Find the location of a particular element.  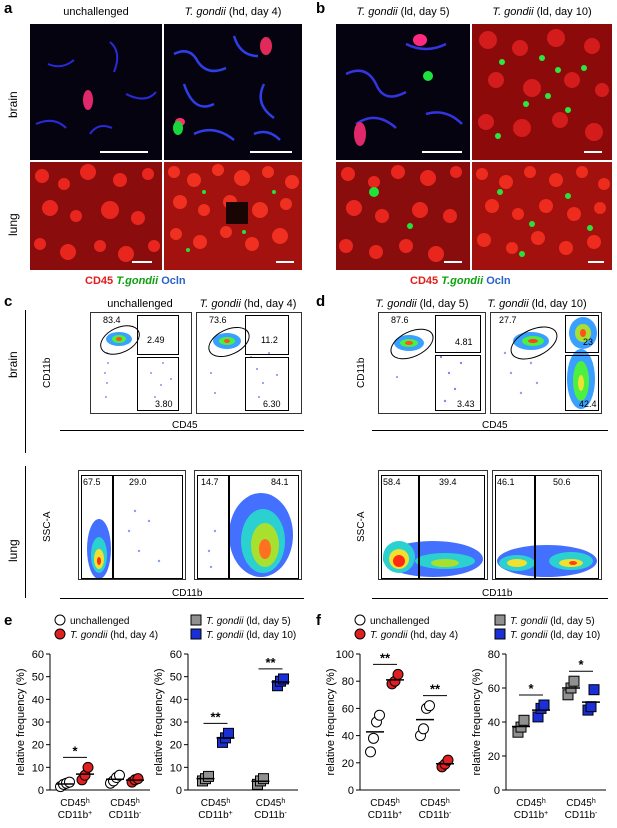

micrograph-a-lung-unchallenged is located at coordinates (96, 216).